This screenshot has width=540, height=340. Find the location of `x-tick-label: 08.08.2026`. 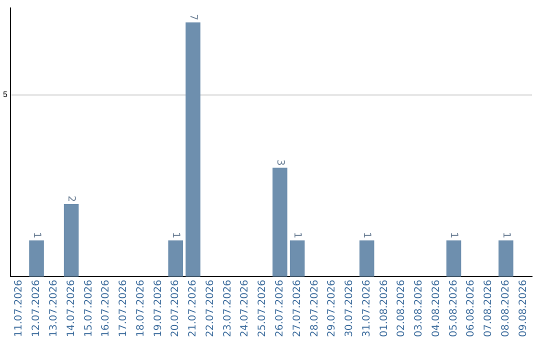

x-tick-label: 08.08.2026 is located at coordinates (506, 309).